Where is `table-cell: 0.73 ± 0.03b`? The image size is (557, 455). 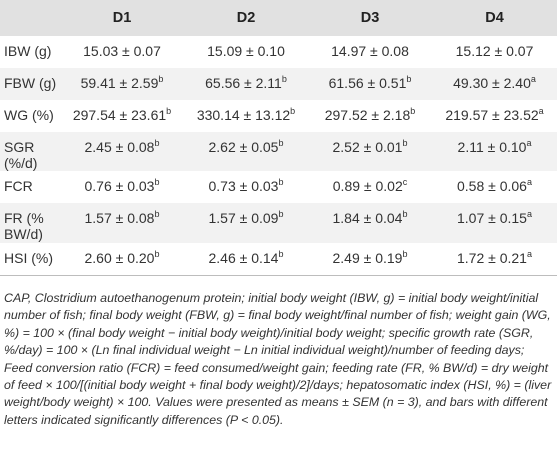
table-cell: 0.73 ± 0.03b is located at coordinates (246, 187).